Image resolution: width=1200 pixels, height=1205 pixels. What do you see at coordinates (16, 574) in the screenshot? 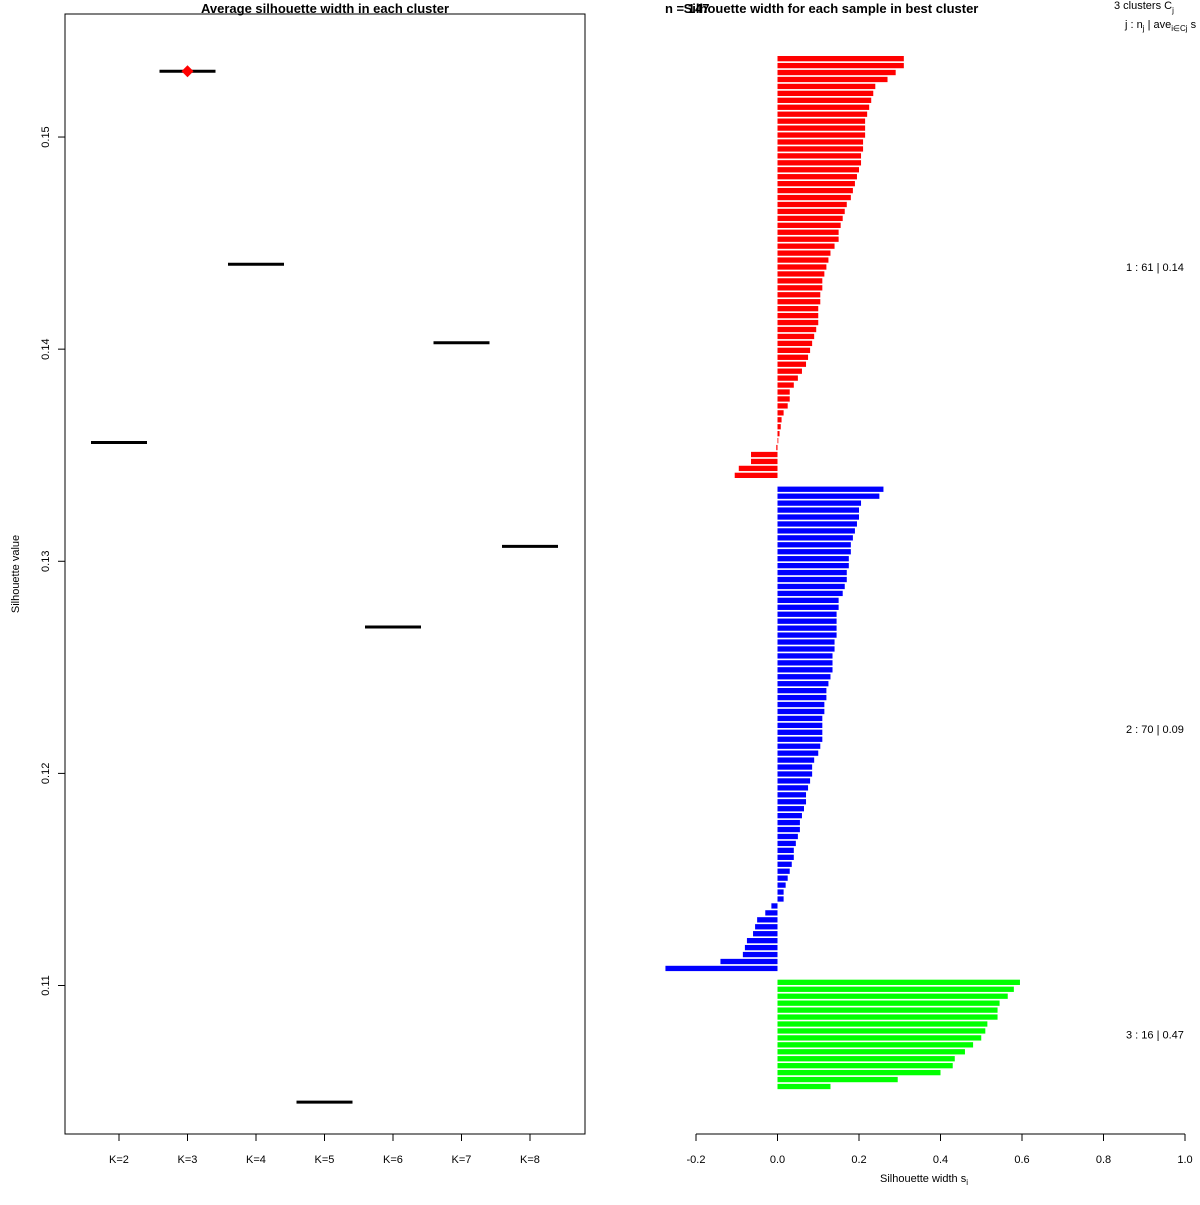
I see `left-y-axis-label: Silhouette value` at bounding box center [16, 574].